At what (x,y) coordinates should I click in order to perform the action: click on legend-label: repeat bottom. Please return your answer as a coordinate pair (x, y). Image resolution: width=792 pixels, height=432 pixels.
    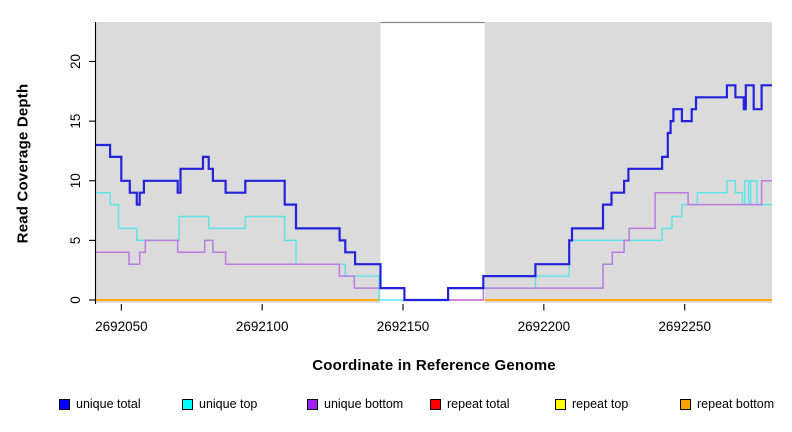
    Looking at the image, I should click on (736, 404).